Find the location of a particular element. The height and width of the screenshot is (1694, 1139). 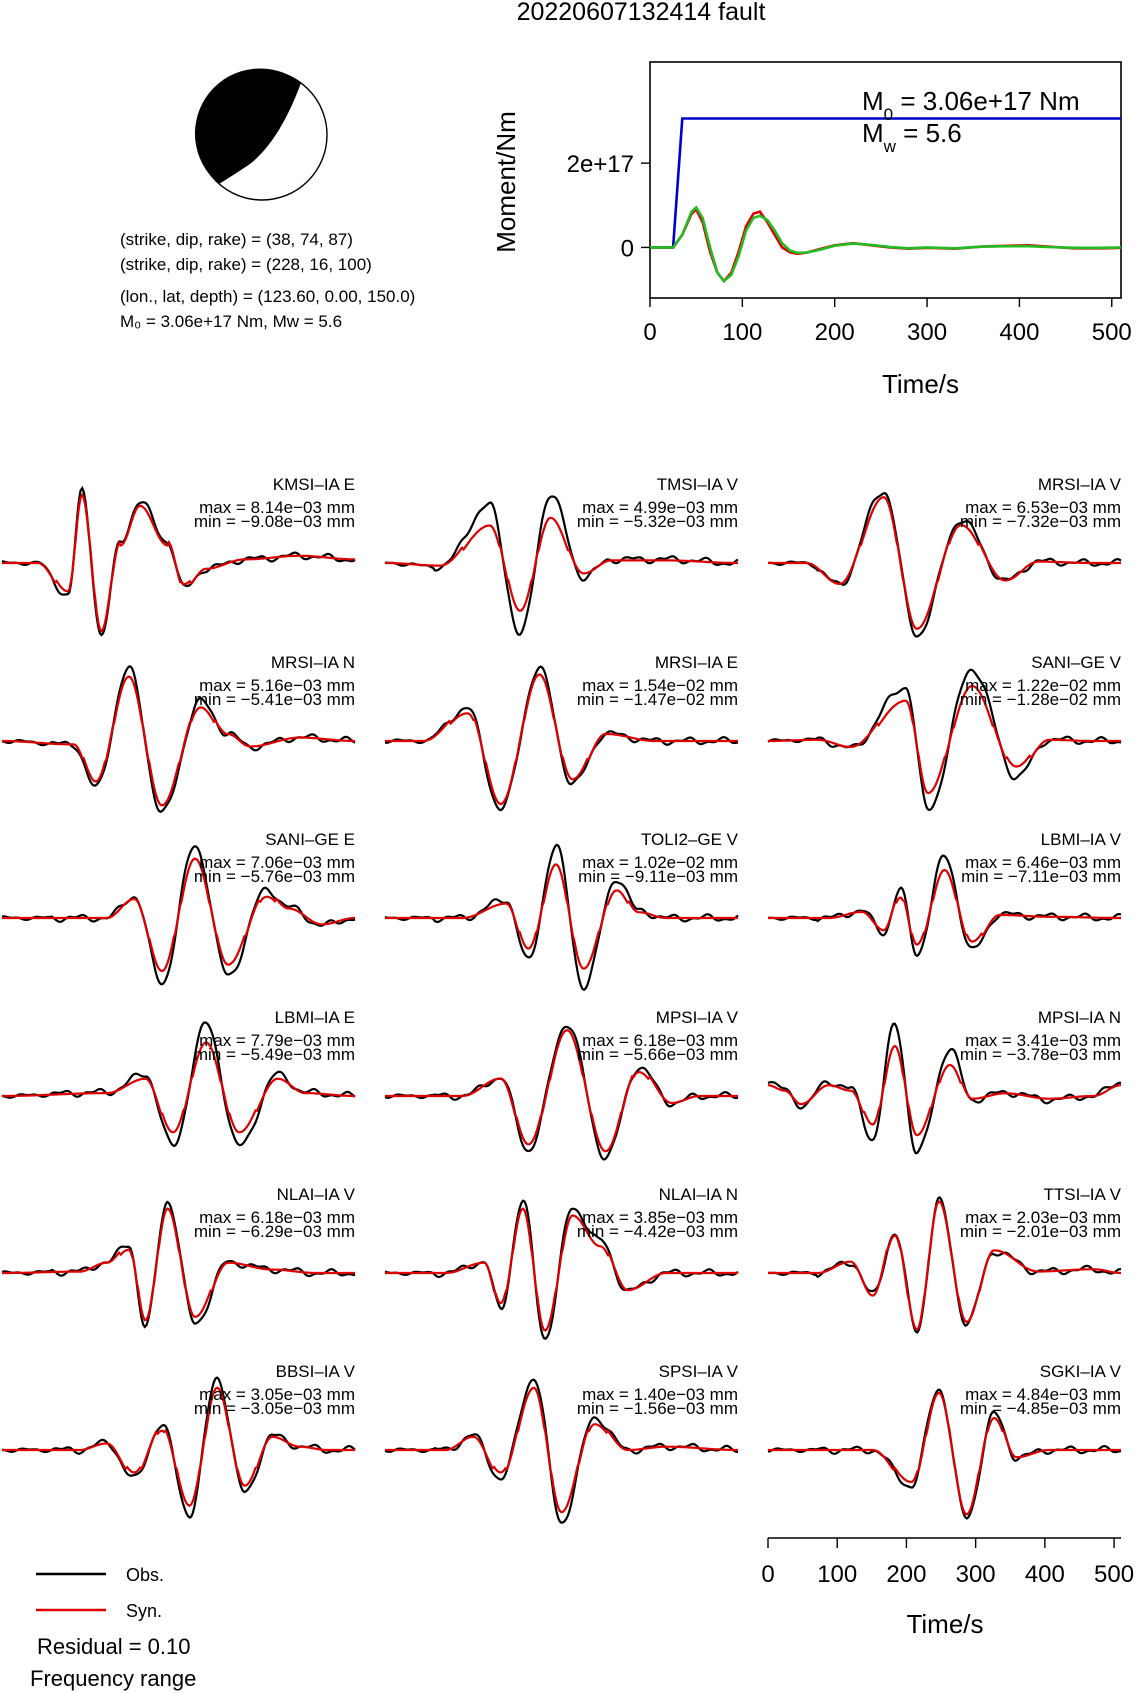

trace-min-label: min = −5.32e−03 mm is located at coordinates (657, 521).